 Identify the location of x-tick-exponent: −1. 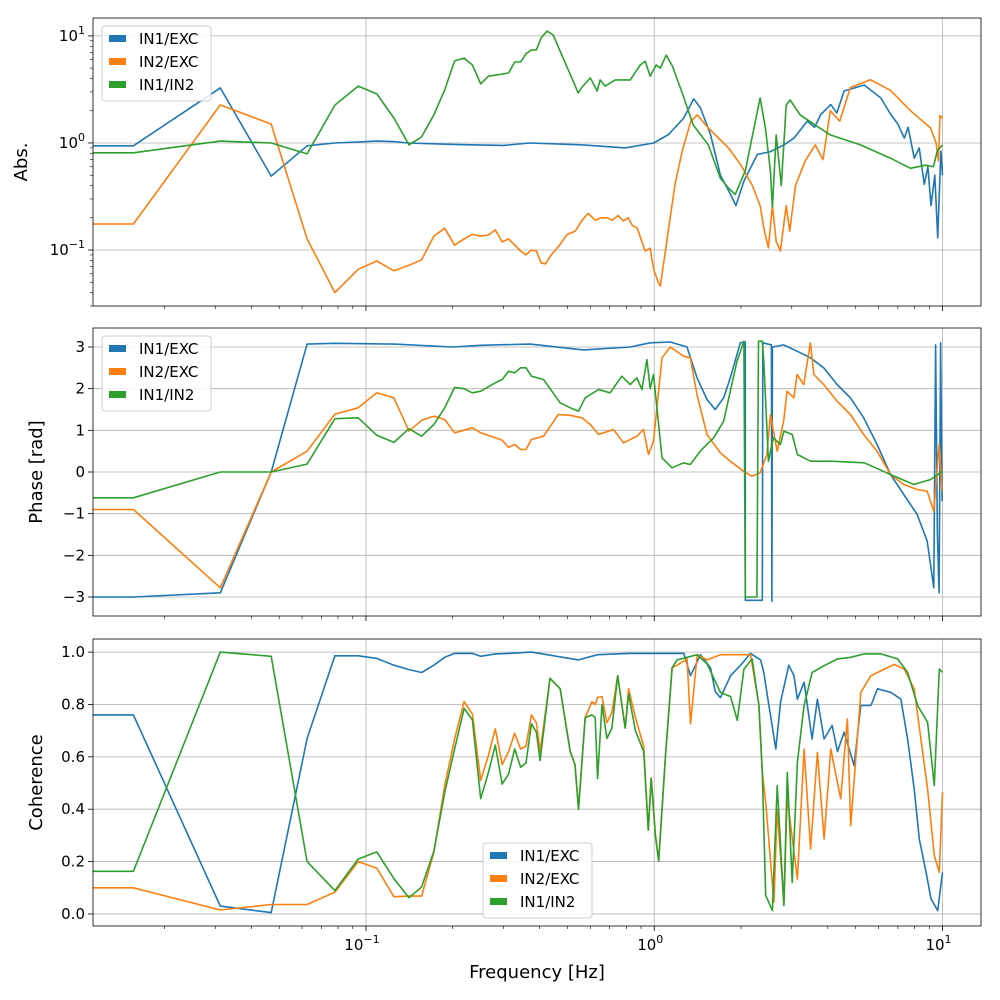
(371, 939).